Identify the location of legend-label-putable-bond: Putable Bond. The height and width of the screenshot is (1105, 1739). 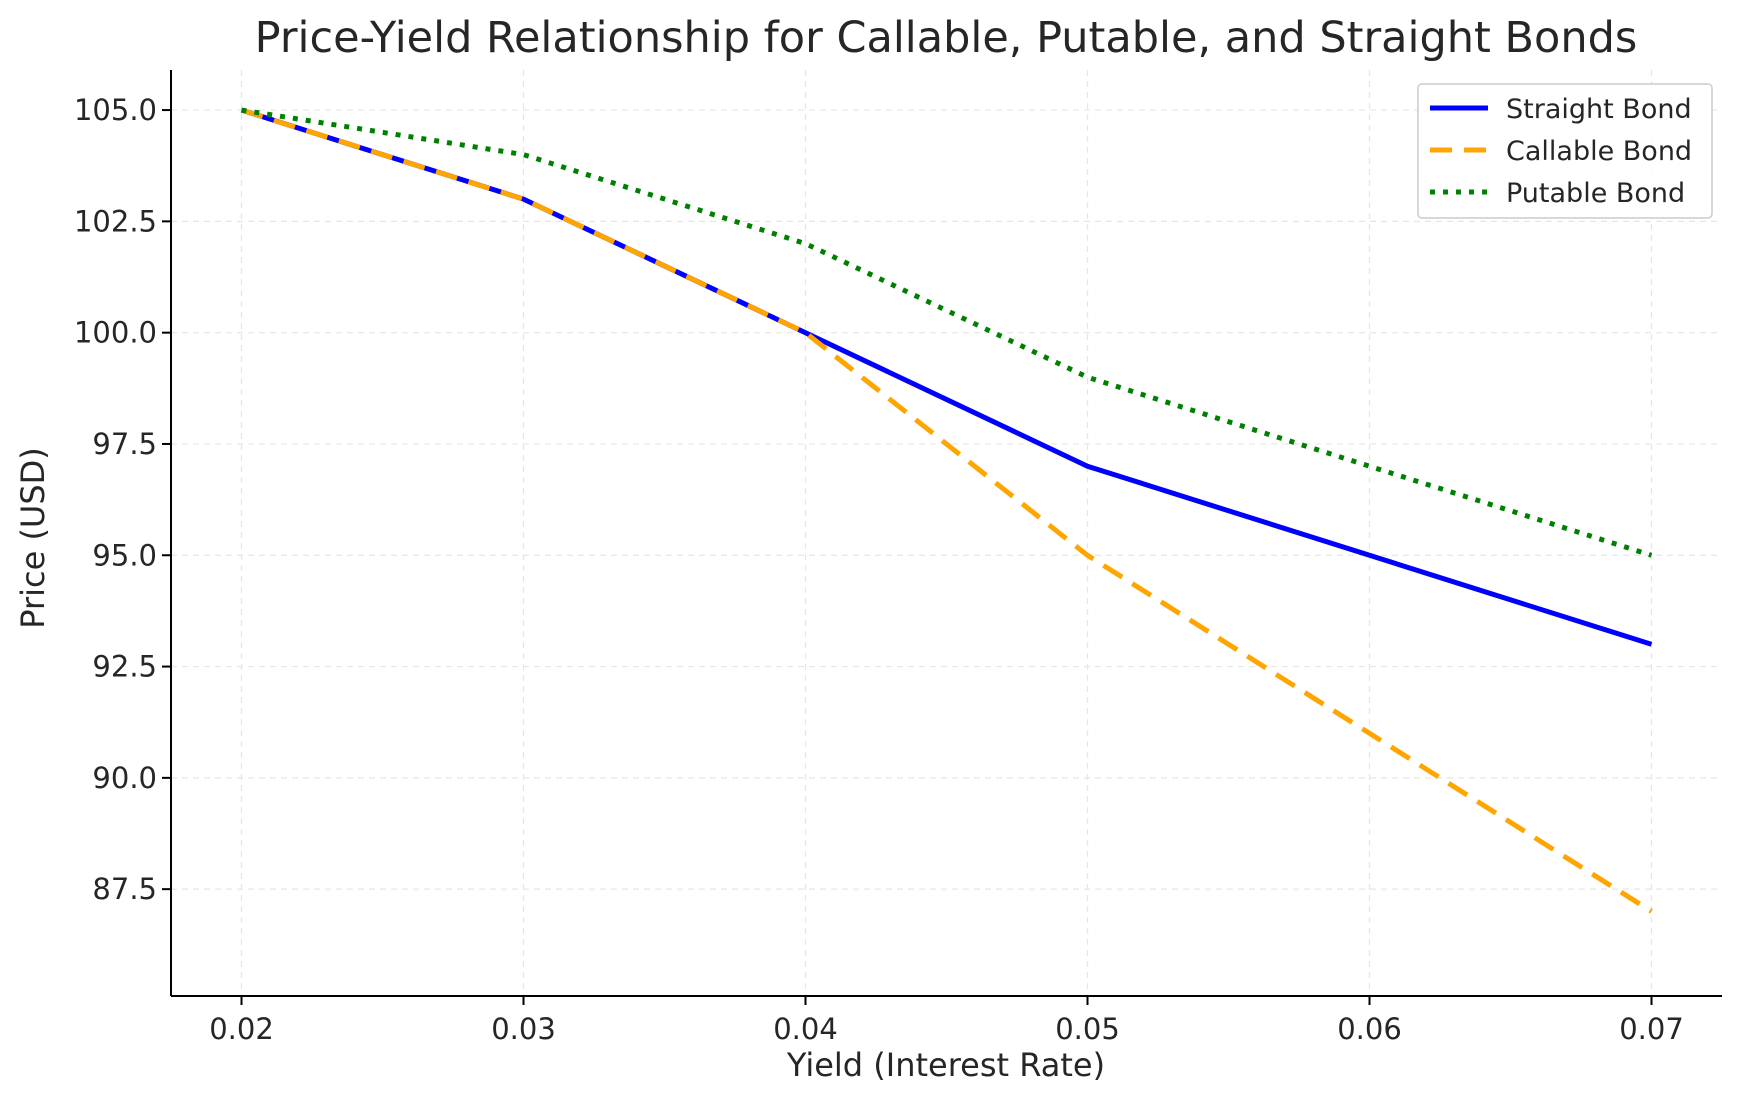
(1595, 193).